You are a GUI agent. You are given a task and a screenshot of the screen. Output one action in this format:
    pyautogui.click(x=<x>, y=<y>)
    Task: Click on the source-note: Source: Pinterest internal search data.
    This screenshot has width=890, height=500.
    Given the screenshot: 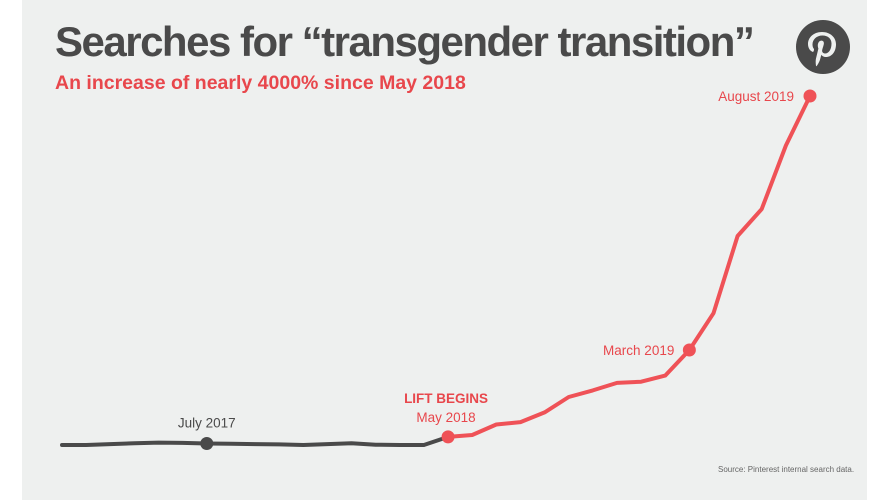 What is the action you would take?
    pyautogui.click(x=786, y=469)
    